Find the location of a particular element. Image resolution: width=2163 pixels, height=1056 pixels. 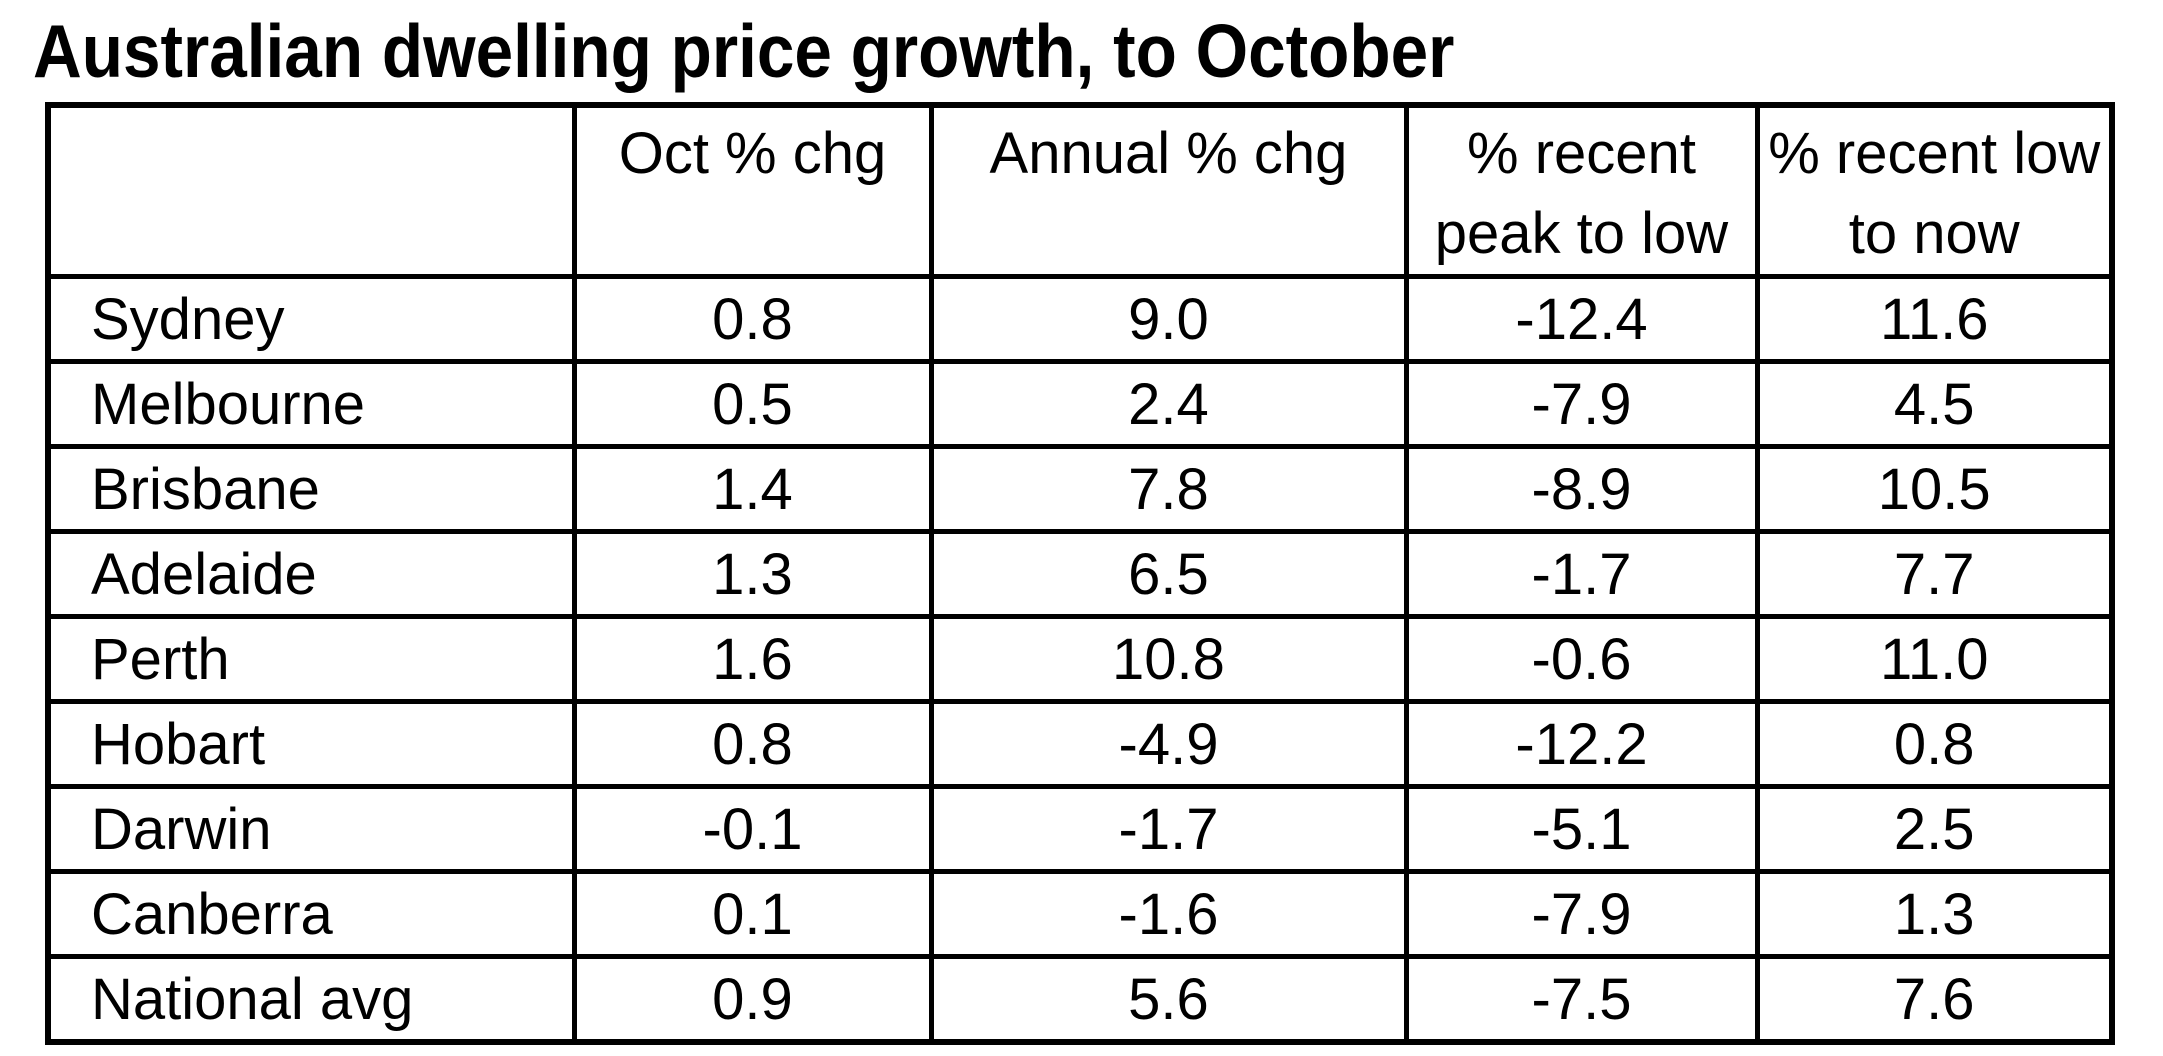

data-cell: -4.9 is located at coordinates (1168, 744).